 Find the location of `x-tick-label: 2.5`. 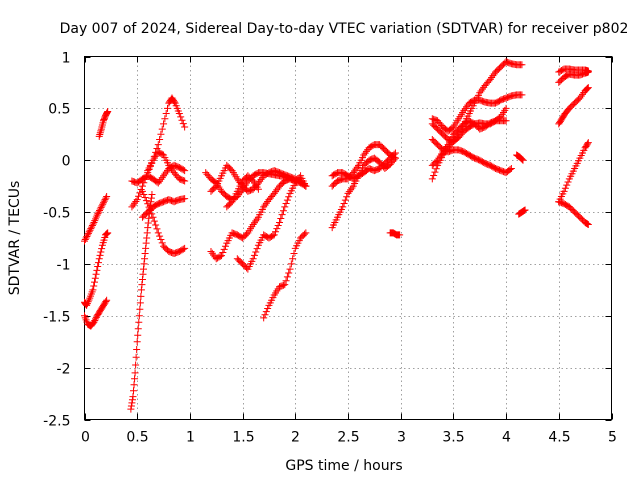

x-tick-label: 2.5 is located at coordinates (348, 438).